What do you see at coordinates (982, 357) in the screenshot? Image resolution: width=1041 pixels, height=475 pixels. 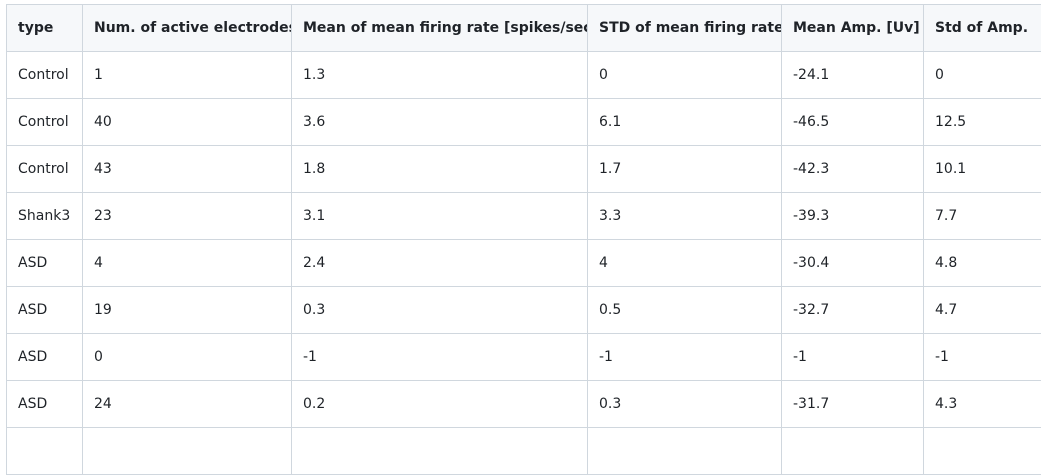 I see `cell-std-amp: -1` at bounding box center [982, 357].